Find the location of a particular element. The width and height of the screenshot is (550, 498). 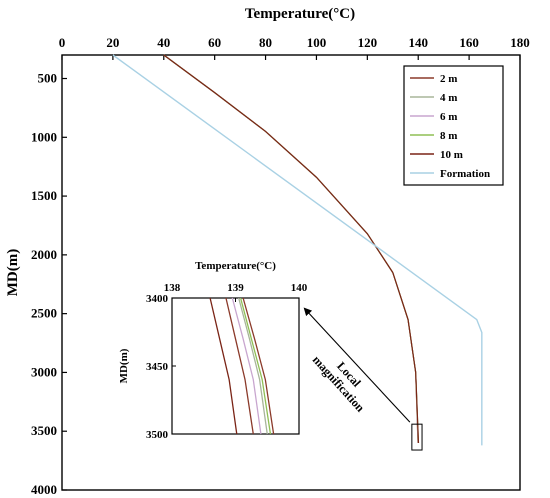

inset-x-tick-label: 138 is located at coordinates (172, 288).